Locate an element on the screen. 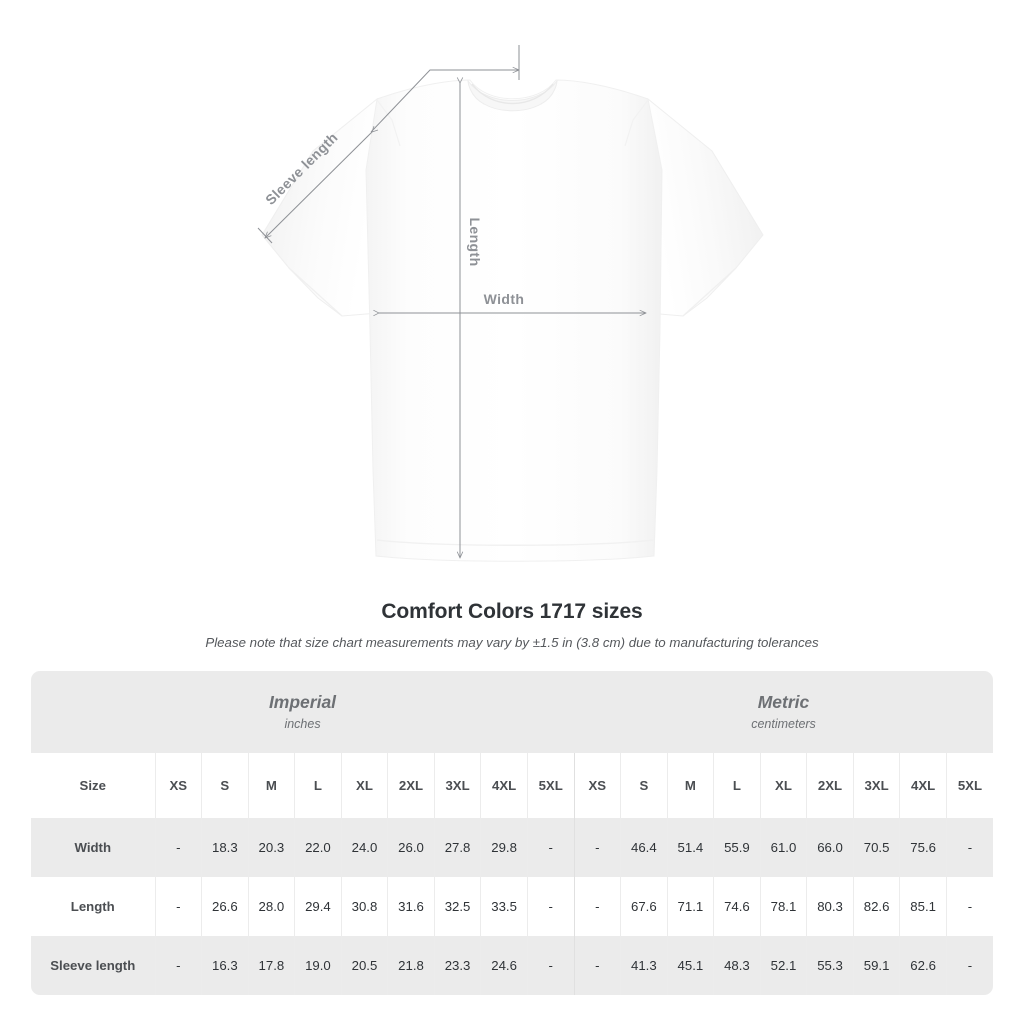  width-annotation: Width is located at coordinates (512, 302).